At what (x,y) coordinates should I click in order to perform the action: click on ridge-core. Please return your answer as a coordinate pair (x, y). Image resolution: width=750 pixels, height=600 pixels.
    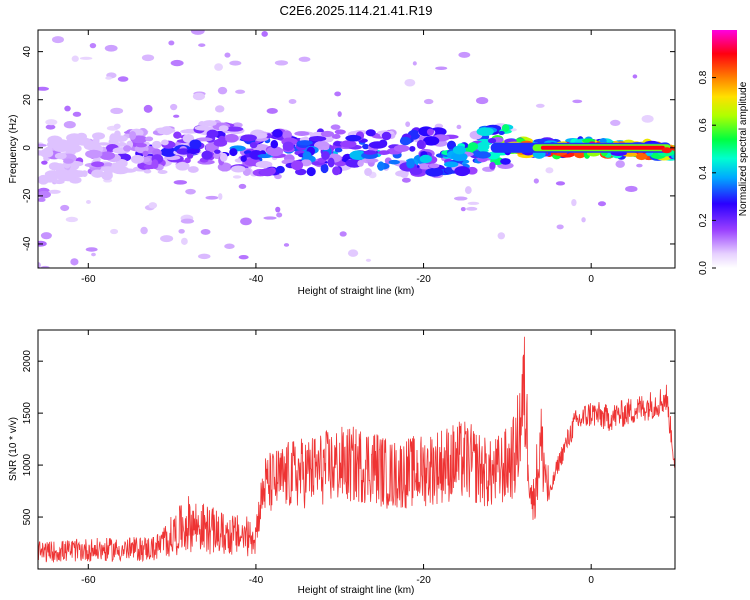
    Looking at the image, I should click on (602, 147).